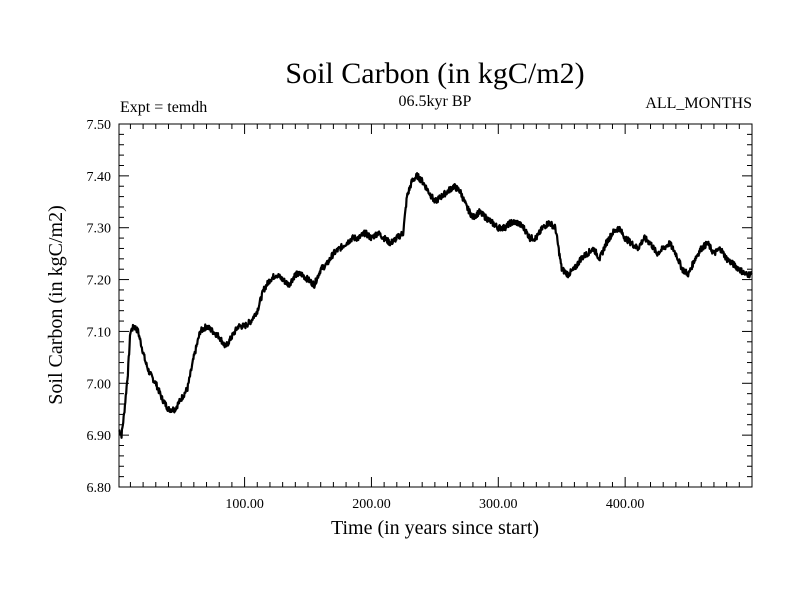 The width and height of the screenshot is (800, 600). What do you see at coordinates (244, 504) in the screenshot?
I see `x-tick-label: 100.00` at bounding box center [244, 504].